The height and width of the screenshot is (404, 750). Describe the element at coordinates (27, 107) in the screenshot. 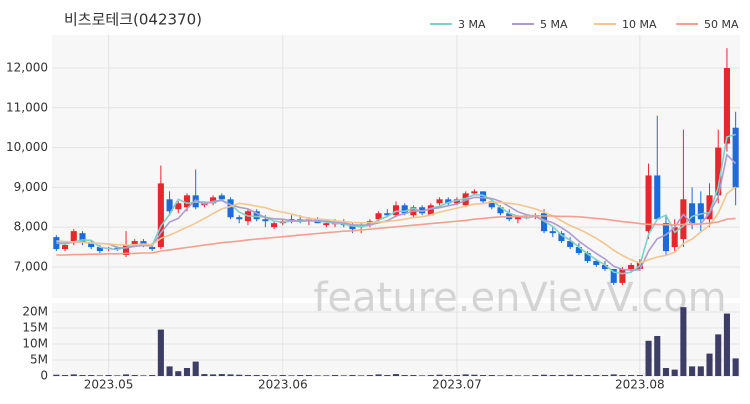

I see `y-tick-label: 11,000` at that location.